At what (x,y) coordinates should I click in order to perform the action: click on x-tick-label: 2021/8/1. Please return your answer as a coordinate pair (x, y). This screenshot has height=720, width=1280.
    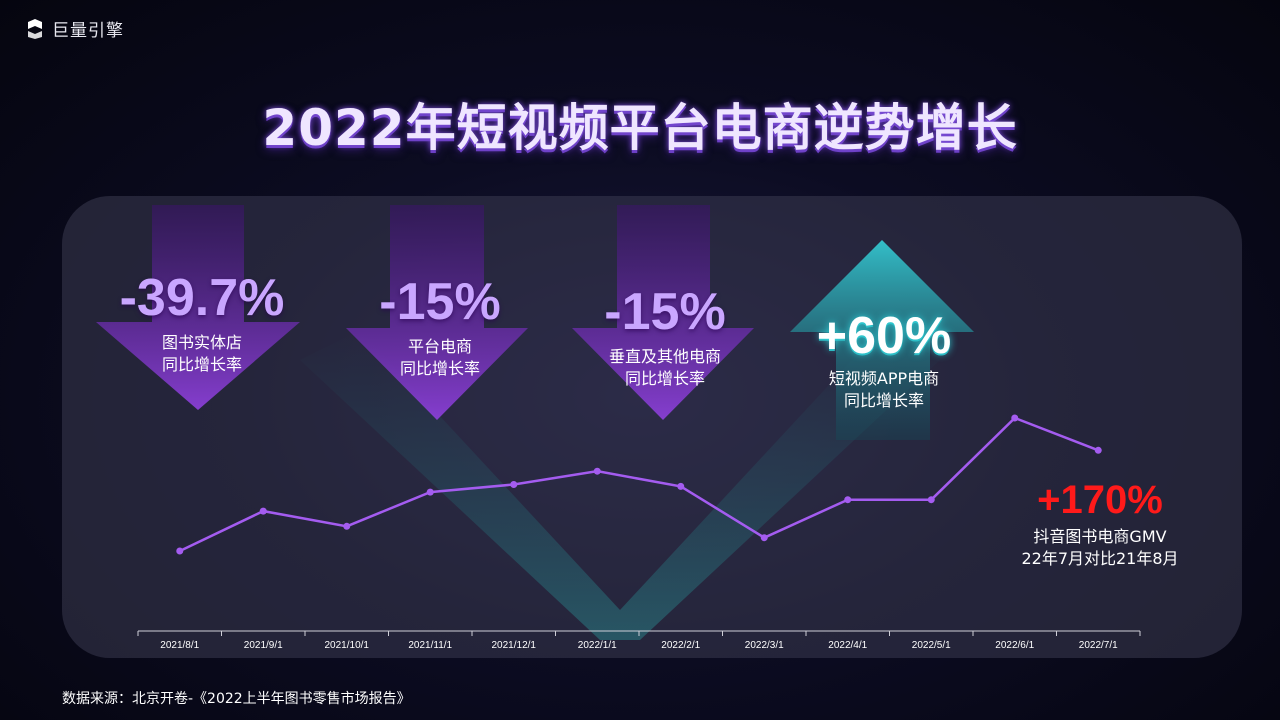
    Looking at the image, I should click on (179, 645).